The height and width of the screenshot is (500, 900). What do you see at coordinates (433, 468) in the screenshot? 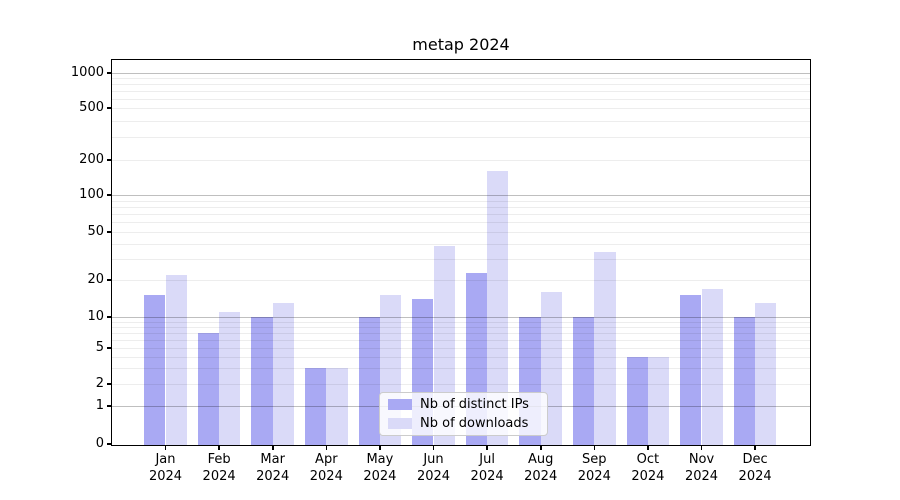
I see `x-tick-label-jun: Jun 2024` at bounding box center [433, 468].